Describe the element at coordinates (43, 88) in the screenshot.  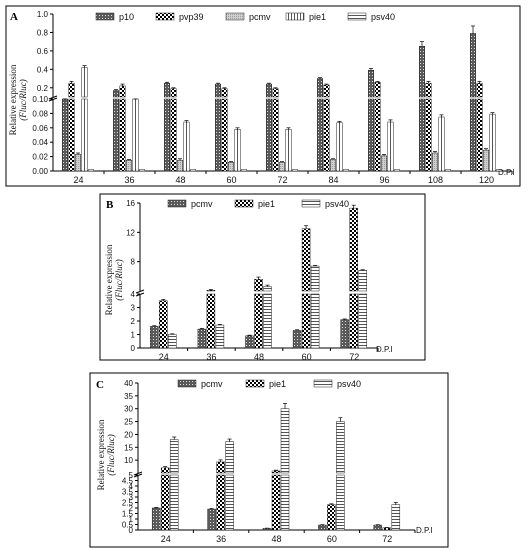
I see `y-tick-label: 0.2` at that location.